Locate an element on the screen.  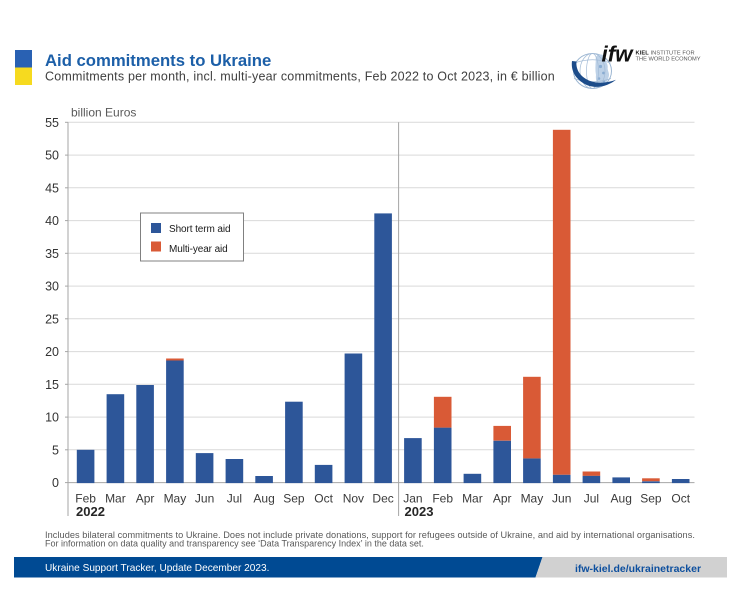
svg-text: 2022 is located at coordinates (90, 511).